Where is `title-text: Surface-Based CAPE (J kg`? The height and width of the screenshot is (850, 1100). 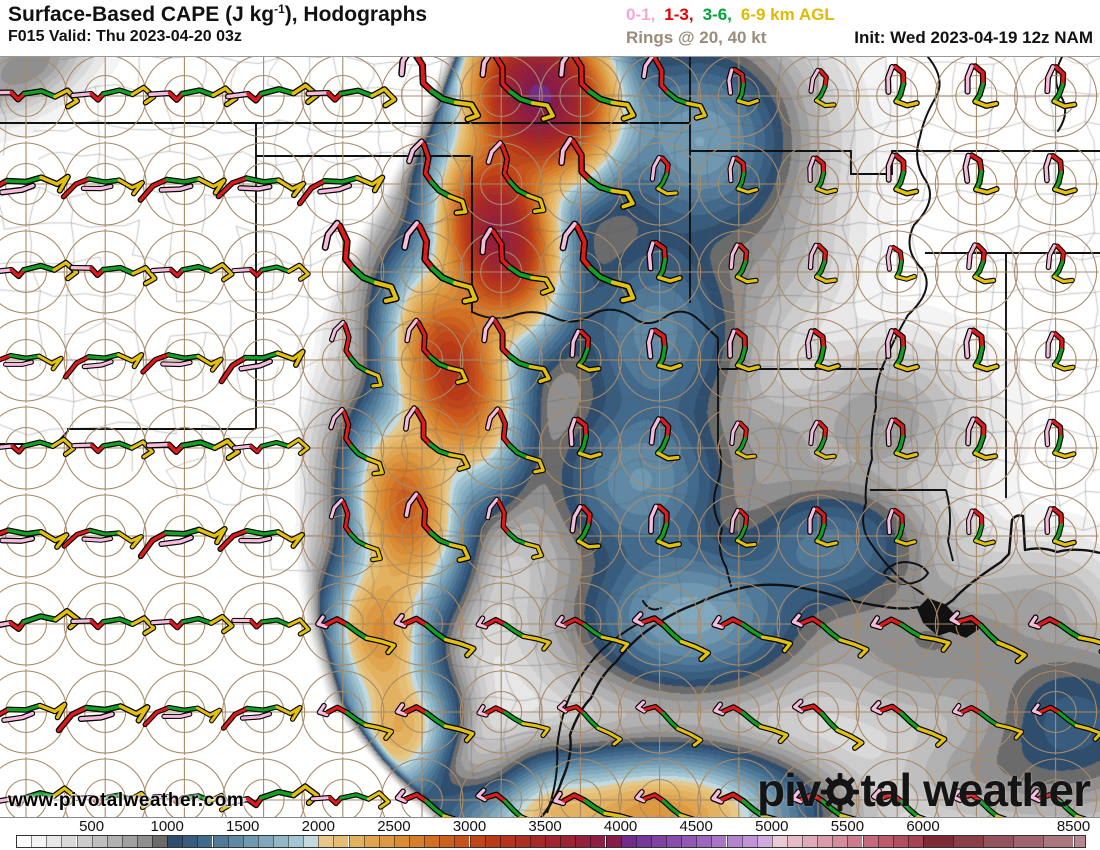 title-text: Surface-Based CAPE (J kg is located at coordinates (141, 14).